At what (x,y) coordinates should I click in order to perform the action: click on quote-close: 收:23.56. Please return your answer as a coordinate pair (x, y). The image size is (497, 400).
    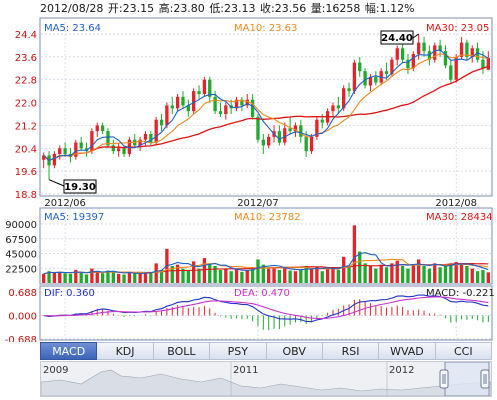
    Looking at the image, I should click on (283, 8).